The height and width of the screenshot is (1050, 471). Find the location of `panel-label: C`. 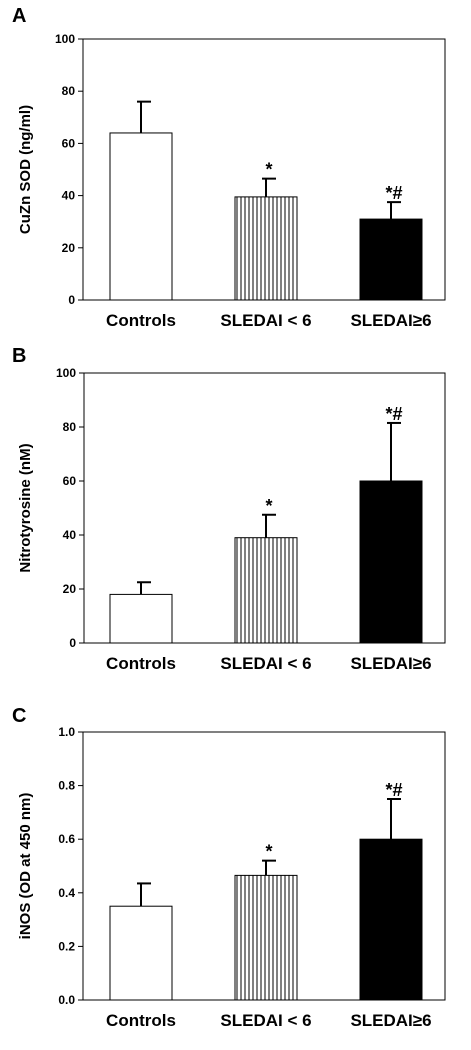

panel-label: C is located at coordinates (19, 716).